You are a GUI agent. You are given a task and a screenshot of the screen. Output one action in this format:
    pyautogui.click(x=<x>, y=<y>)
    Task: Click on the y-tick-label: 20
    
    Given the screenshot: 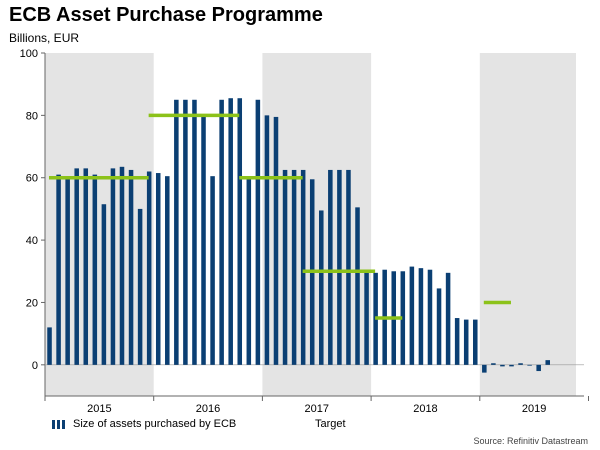 What is the action you would take?
    pyautogui.click(x=32, y=303)
    